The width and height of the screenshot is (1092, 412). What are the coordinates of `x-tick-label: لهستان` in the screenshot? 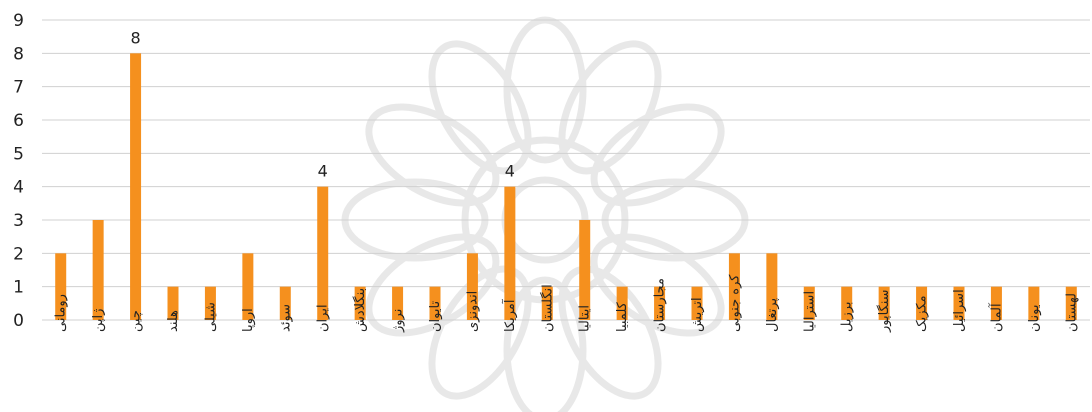 It's located at (1071, 312).